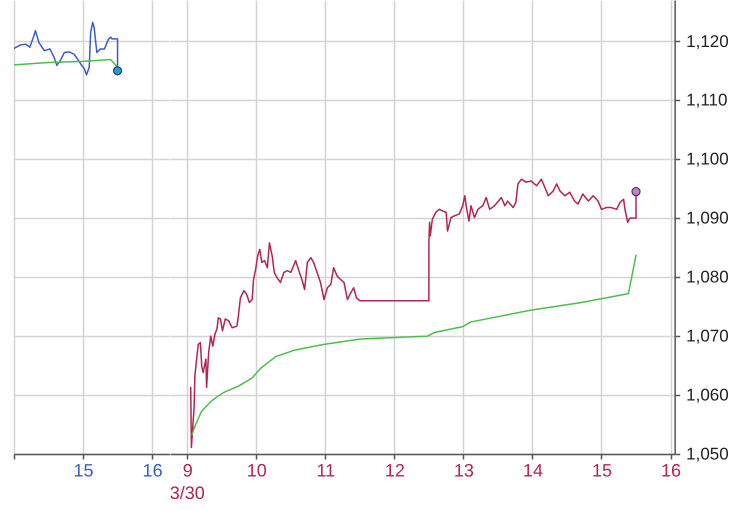  I want to click on x-tick-label: 10, so click(256, 470).